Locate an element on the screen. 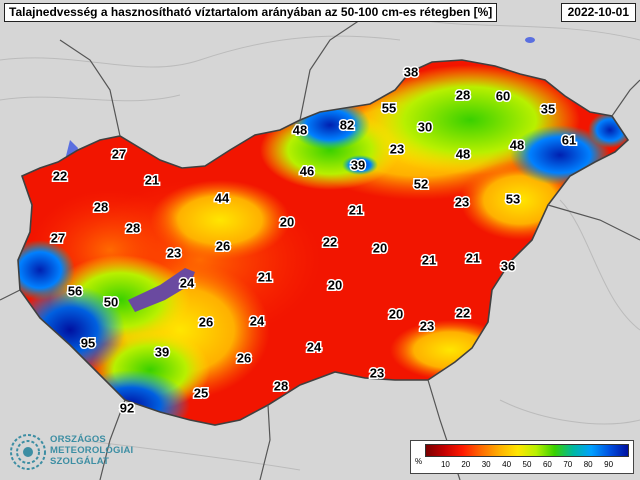 The width and height of the screenshot is (640, 480). map-date: 2022-10-01 is located at coordinates (598, 12).